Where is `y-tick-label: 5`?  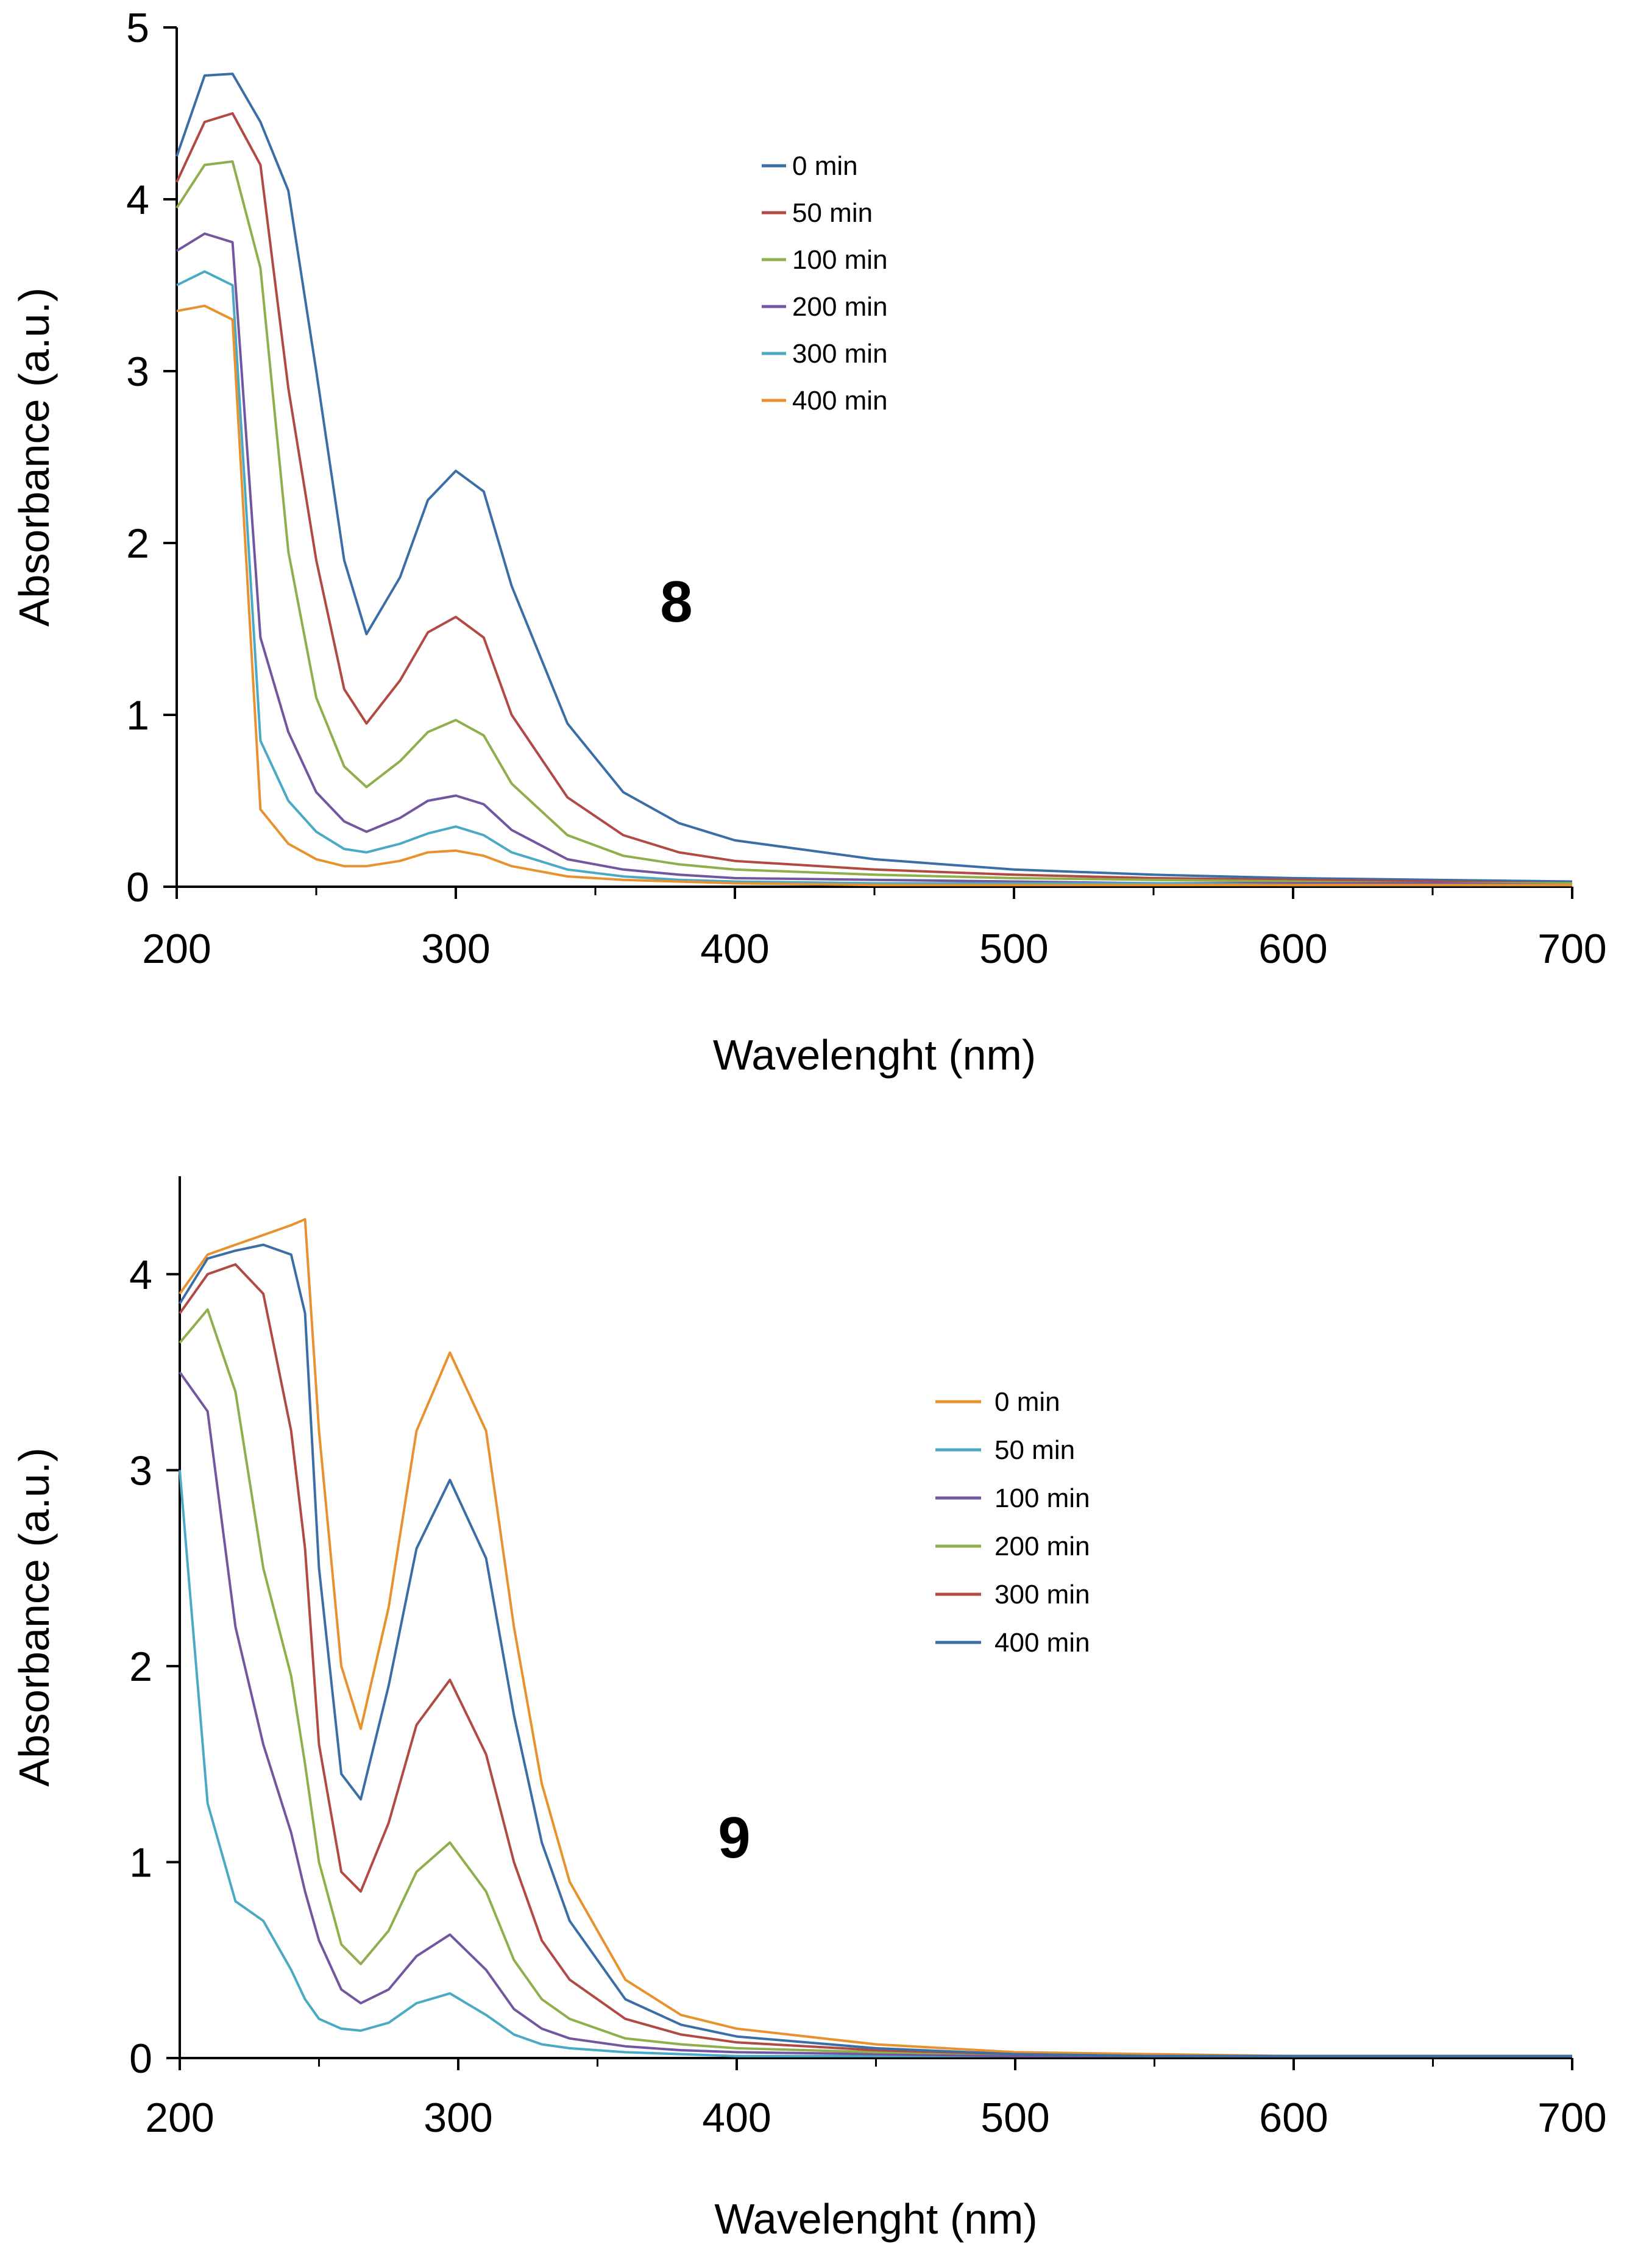 y-tick-label: 5 is located at coordinates (137, 28).